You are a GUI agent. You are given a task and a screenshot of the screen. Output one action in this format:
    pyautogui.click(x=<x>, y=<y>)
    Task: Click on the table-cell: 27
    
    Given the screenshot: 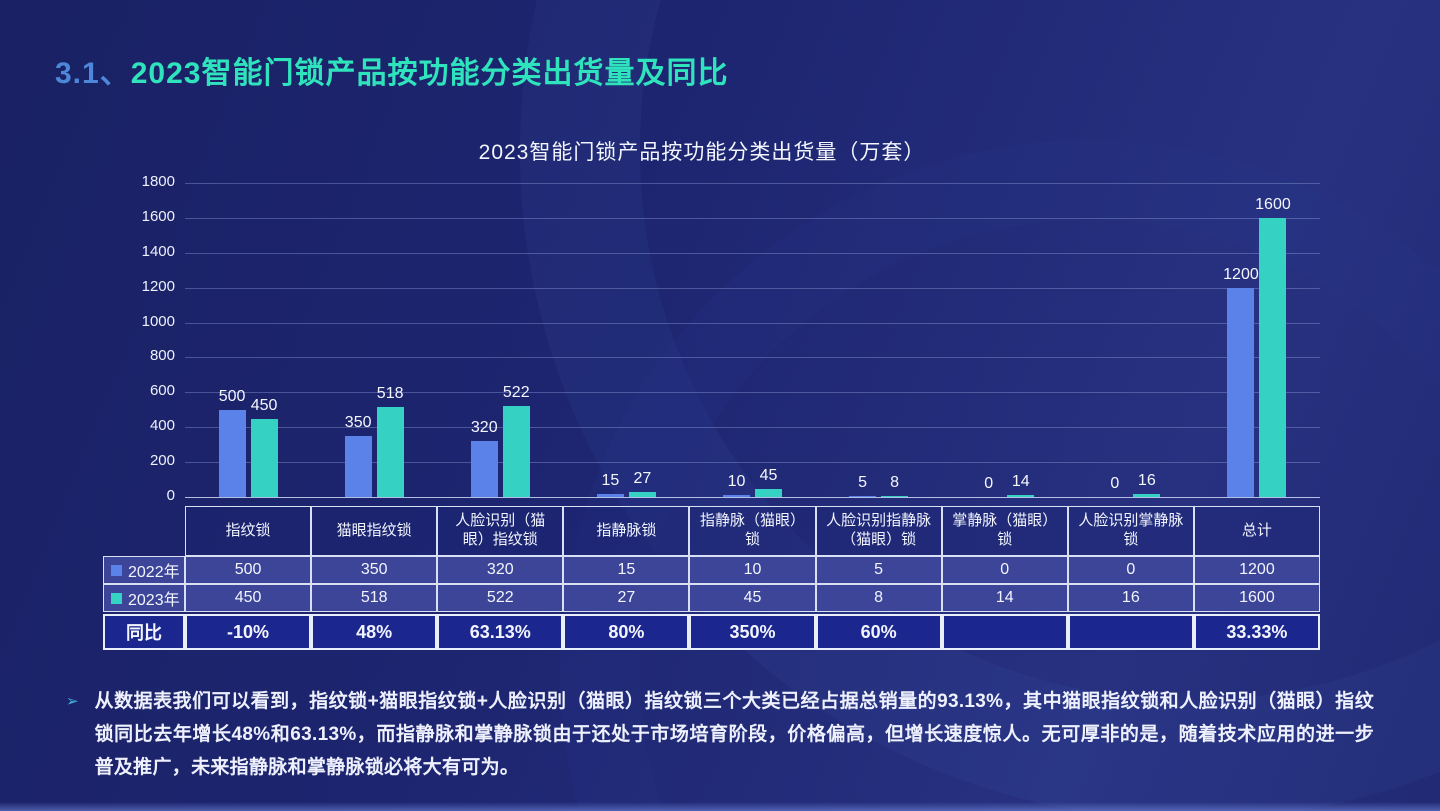 What is the action you would take?
    pyautogui.click(x=626, y=598)
    